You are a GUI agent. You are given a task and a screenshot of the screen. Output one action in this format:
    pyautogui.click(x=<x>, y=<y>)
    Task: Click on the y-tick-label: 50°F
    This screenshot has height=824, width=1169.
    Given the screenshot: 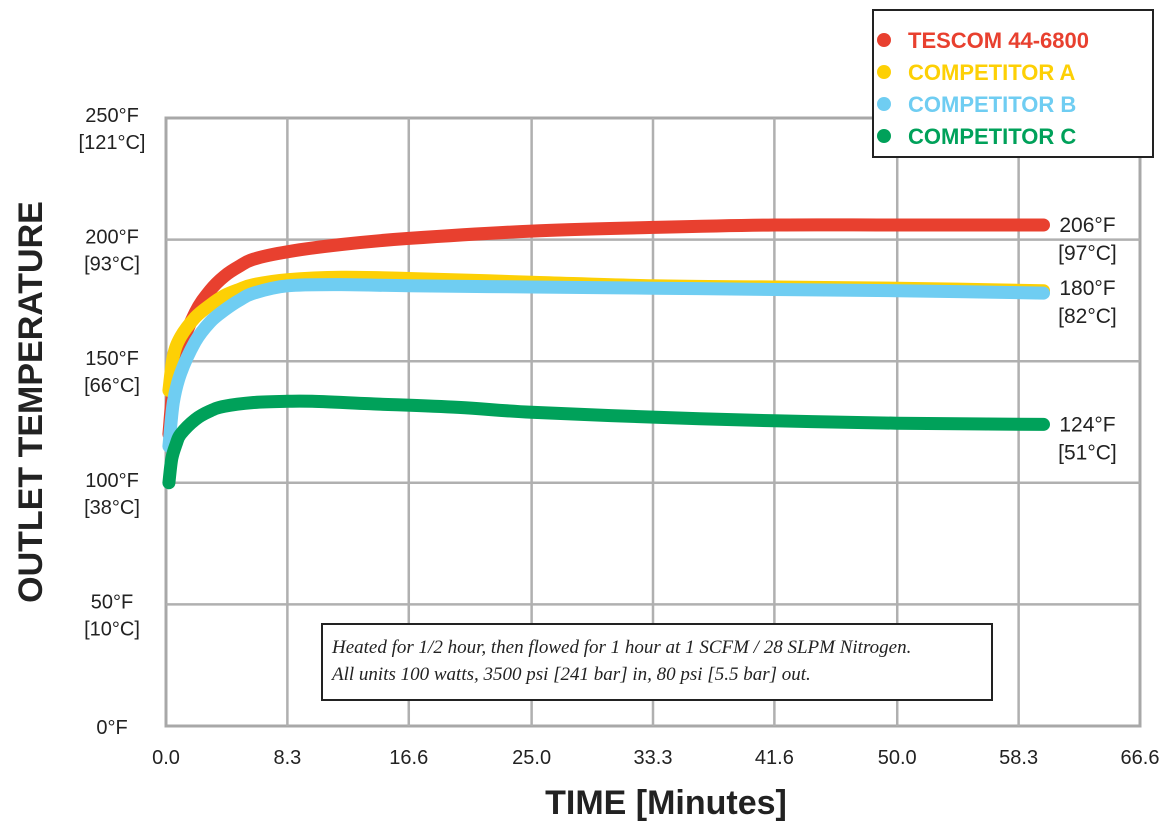 What is the action you would take?
    pyautogui.click(x=112, y=602)
    